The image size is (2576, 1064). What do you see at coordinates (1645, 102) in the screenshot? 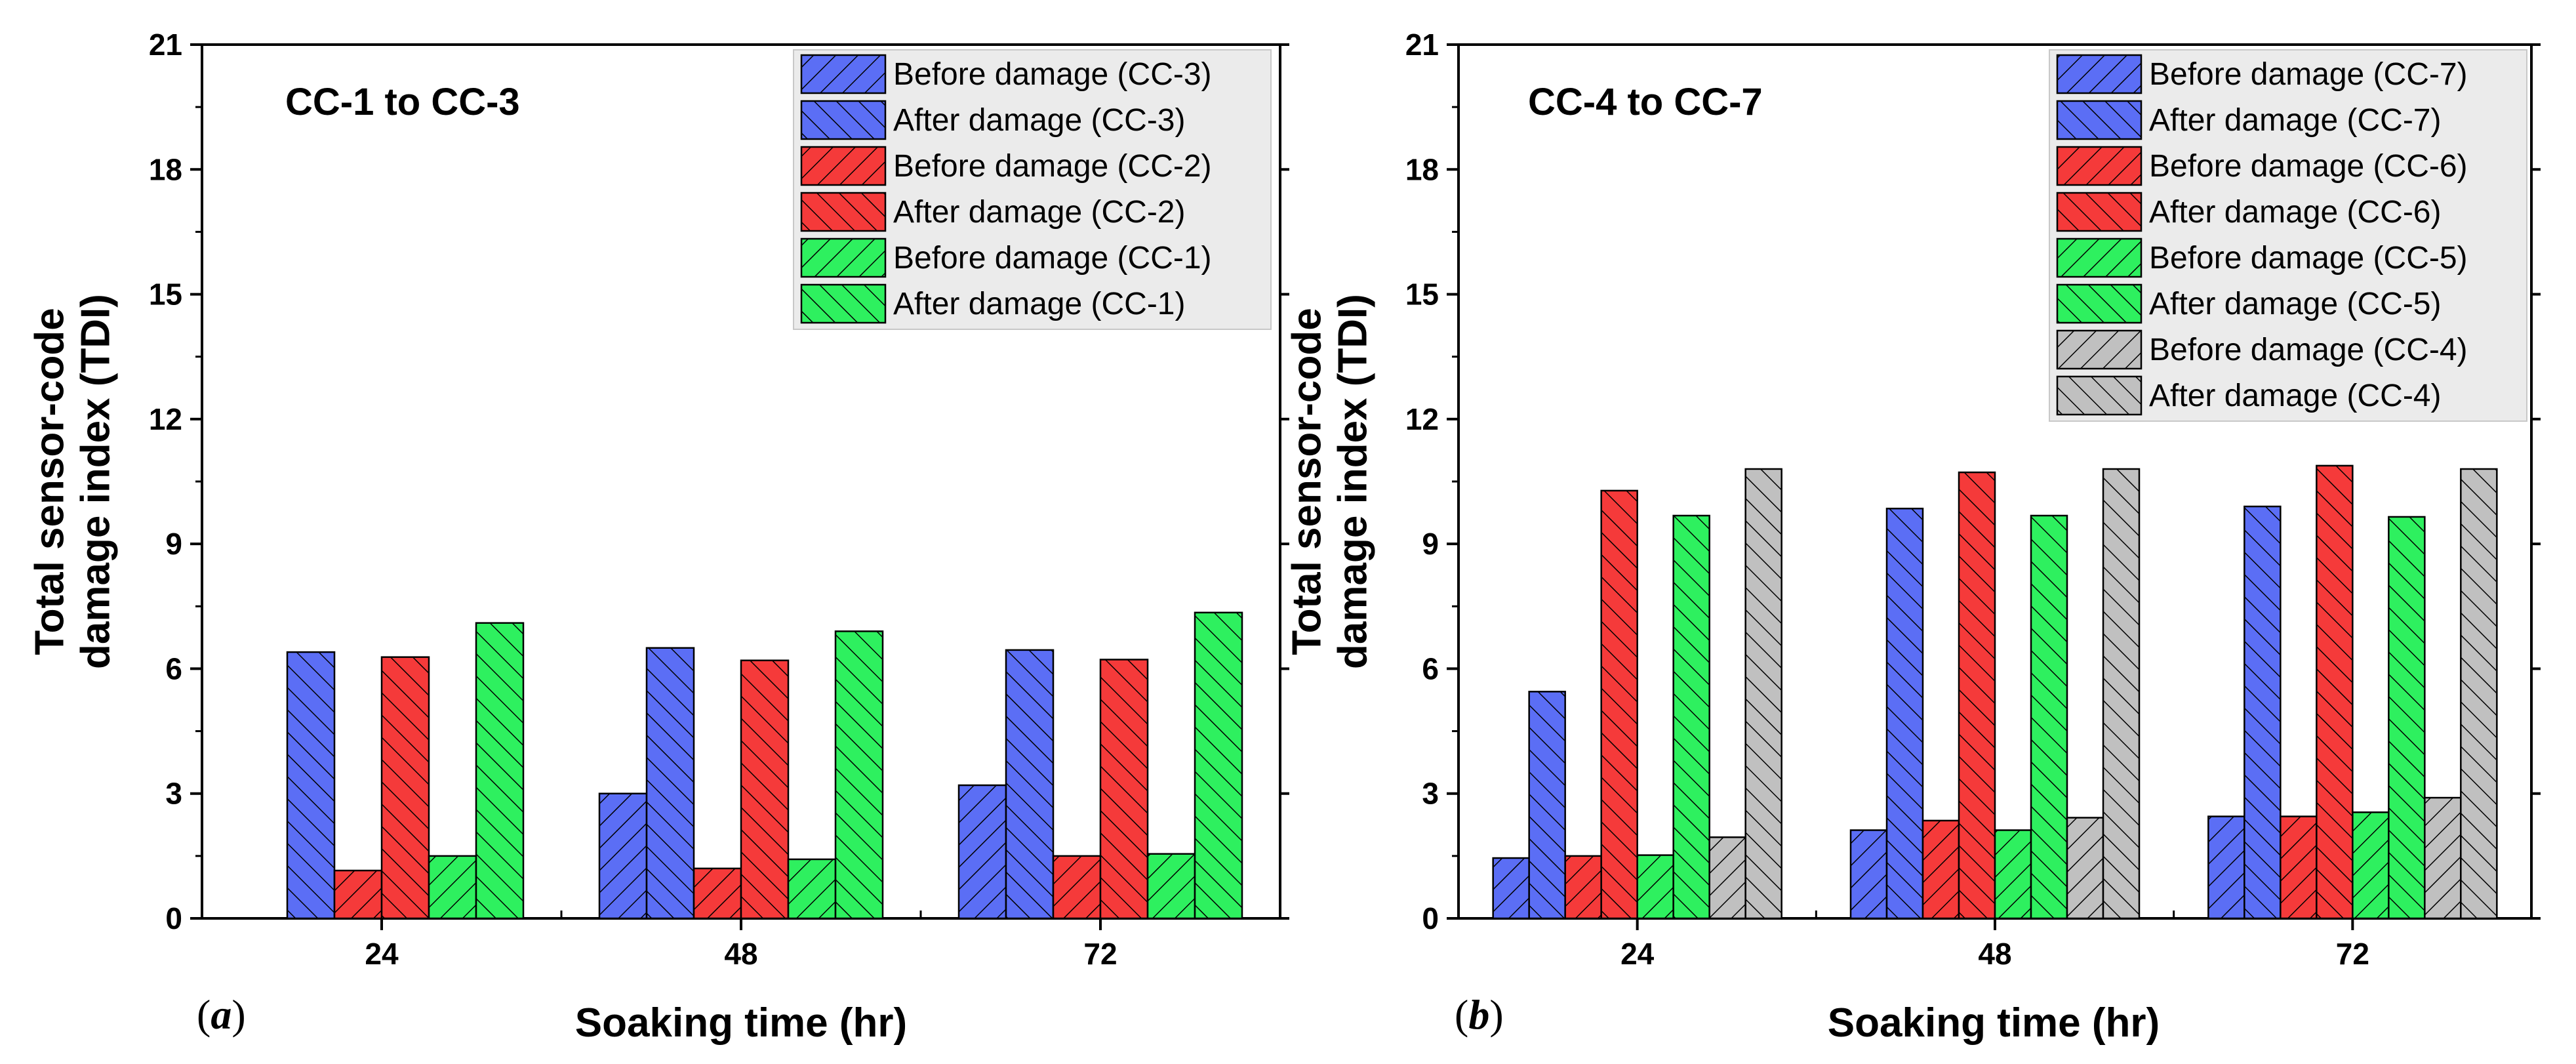
I see `chart-title: CC-4 to CC-7` at bounding box center [1645, 102].